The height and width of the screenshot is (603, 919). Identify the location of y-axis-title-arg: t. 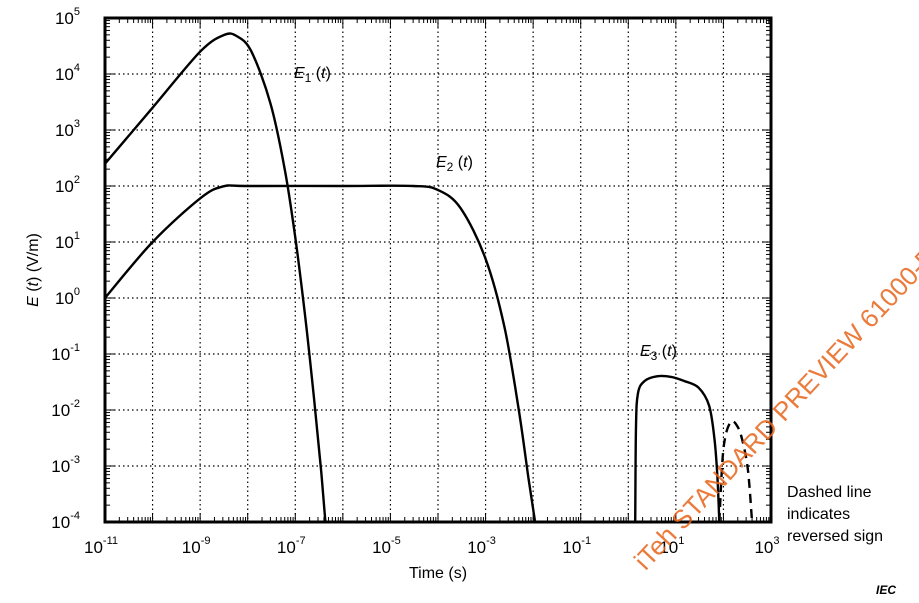
(33, 283).